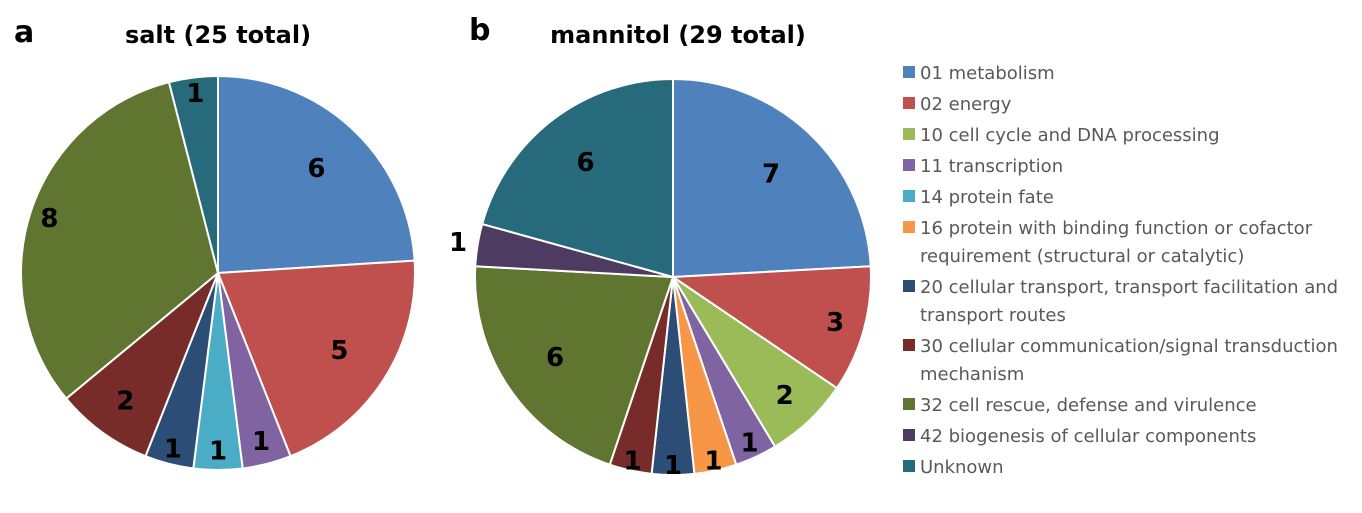 The width and height of the screenshot is (1362, 513). Describe the element at coordinates (633, 462) in the screenshot. I see `slice-label-b-7: 1` at that location.